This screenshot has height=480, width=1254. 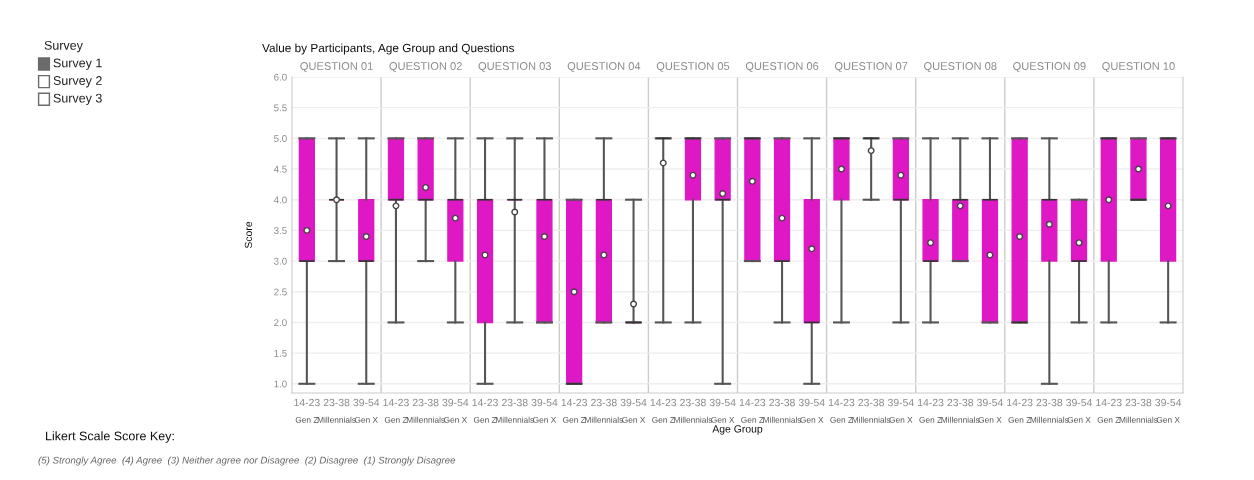 What do you see at coordinates (280, 292) in the screenshot?
I see `y-tick-label: 2.5` at bounding box center [280, 292].